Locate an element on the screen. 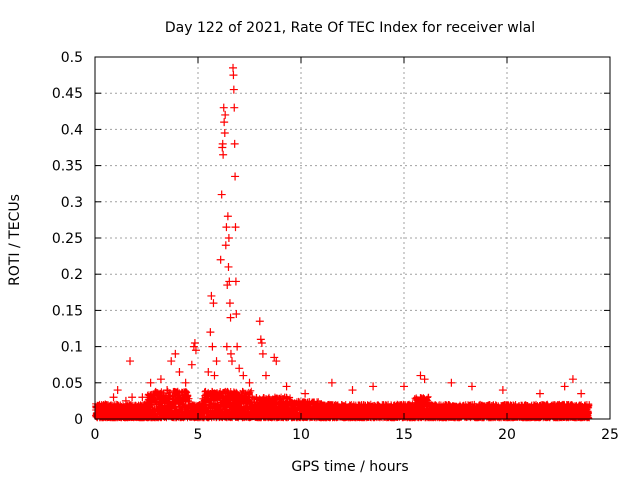 This screenshot has width=640, height=480. x-axis-label: GPS time / hours is located at coordinates (349, 467).